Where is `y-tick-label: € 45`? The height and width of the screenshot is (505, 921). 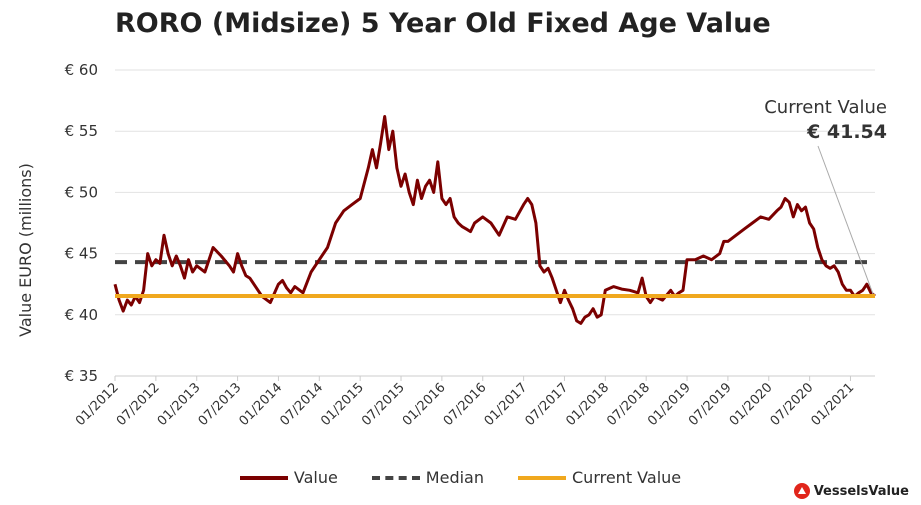 y-tick-label: € 45 is located at coordinates (81, 254).